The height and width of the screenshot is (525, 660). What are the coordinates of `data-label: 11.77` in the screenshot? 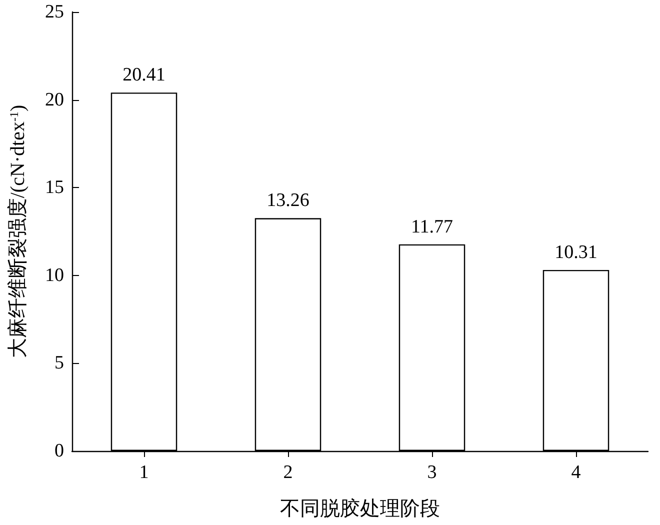 It's located at (432, 227).